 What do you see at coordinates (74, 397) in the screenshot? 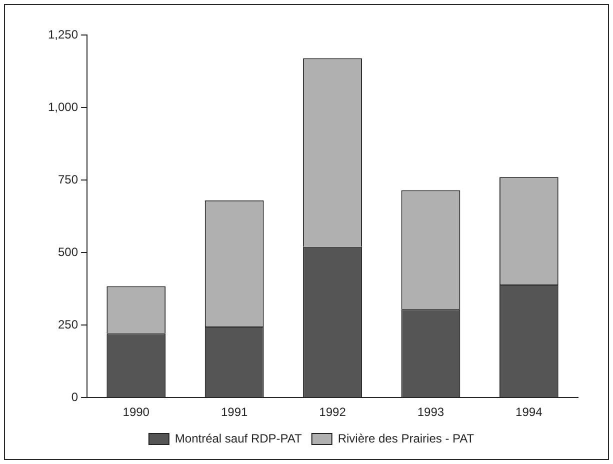
I see `y-tick-label: 0` at bounding box center [74, 397].